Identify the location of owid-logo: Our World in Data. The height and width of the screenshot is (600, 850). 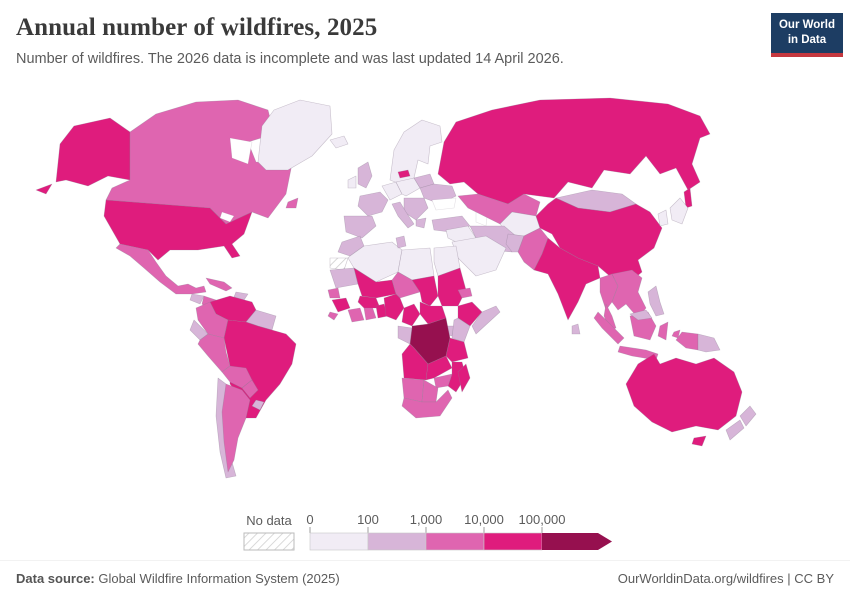
(806, 35).